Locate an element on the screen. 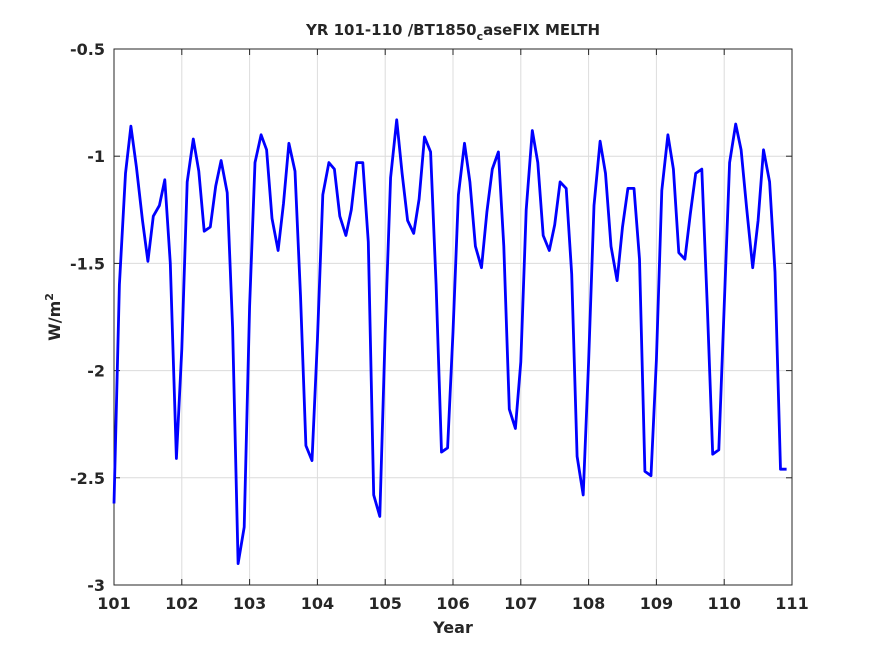 The width and height of the screenshot is (875, 656). y-tick-label: -1 is located at coordinates (96, 156).